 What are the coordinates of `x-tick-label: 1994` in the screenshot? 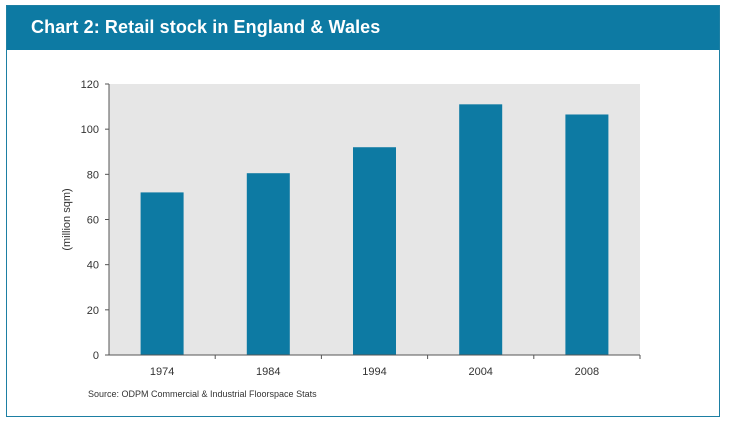 It's located at (374, 372).